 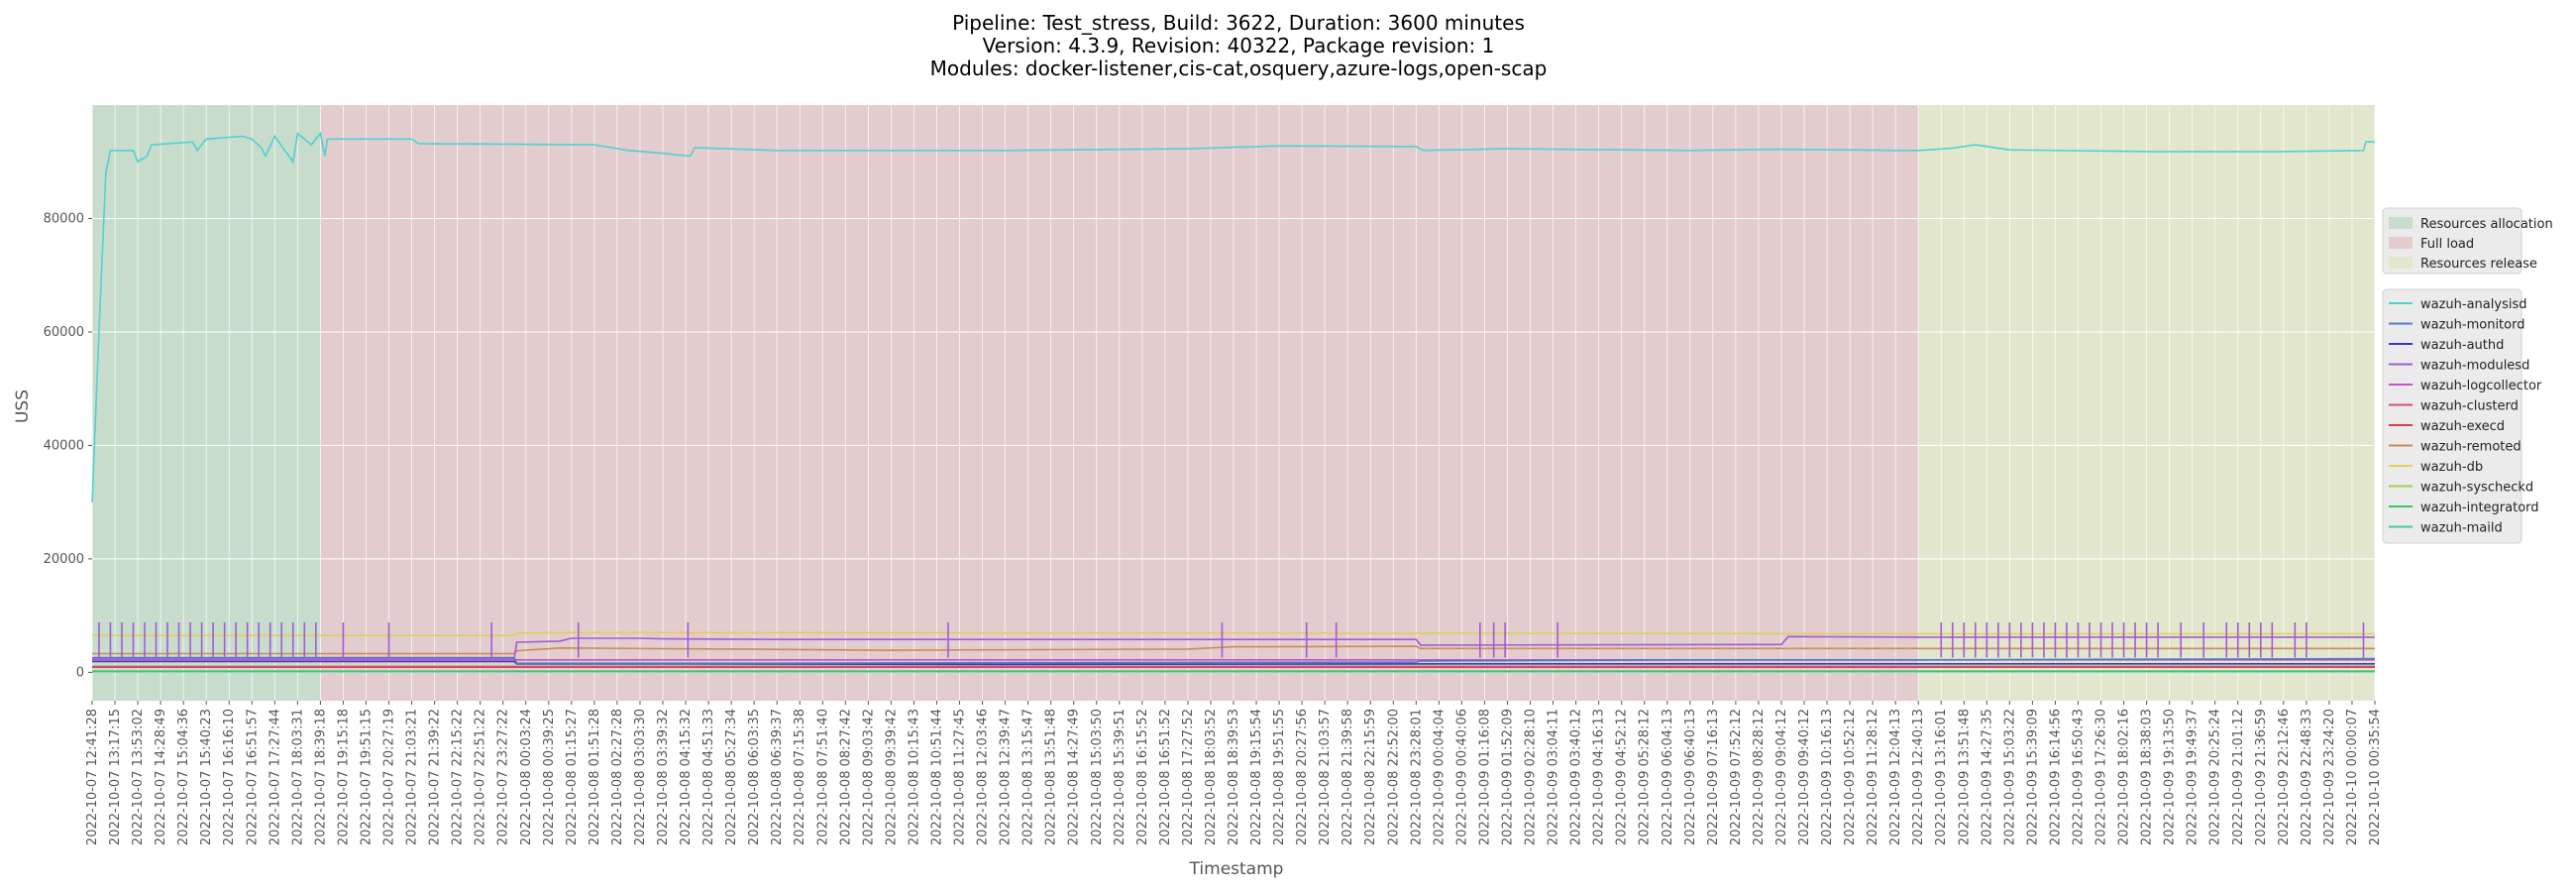 What do you see at coordinates (1165, 777) in the screenshot?
I see `x-tick-label: 2022-10-08 16:51:52` at bounding box center [1165, 777].